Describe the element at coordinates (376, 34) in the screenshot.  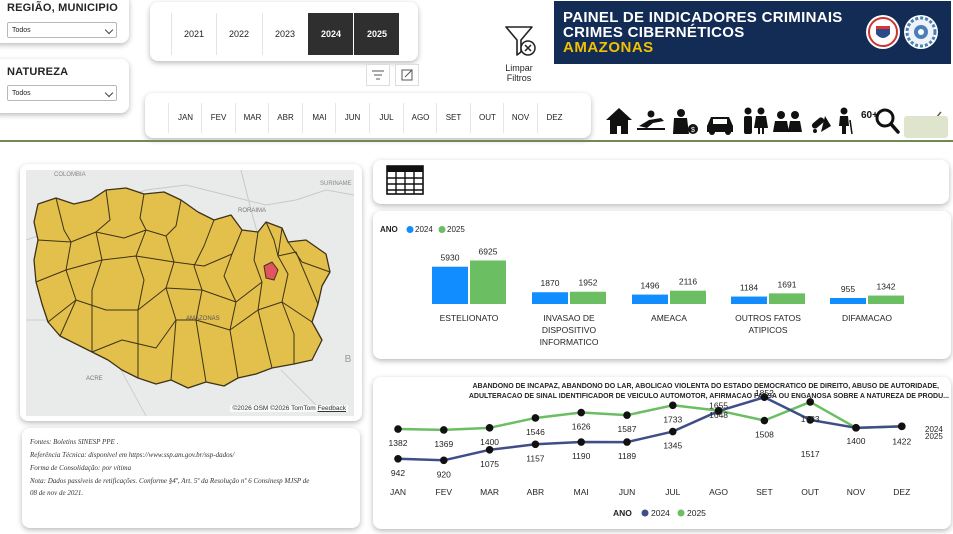
I see `year-button-2025: 2025` at that location.